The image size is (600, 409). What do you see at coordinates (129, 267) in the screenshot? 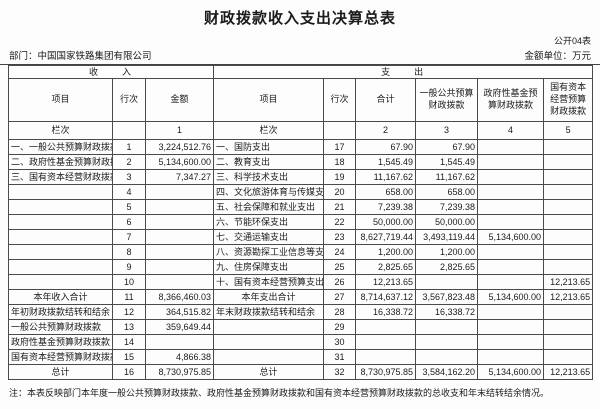
I see `income-line-cell: 9` at bounding box center [129, 267].